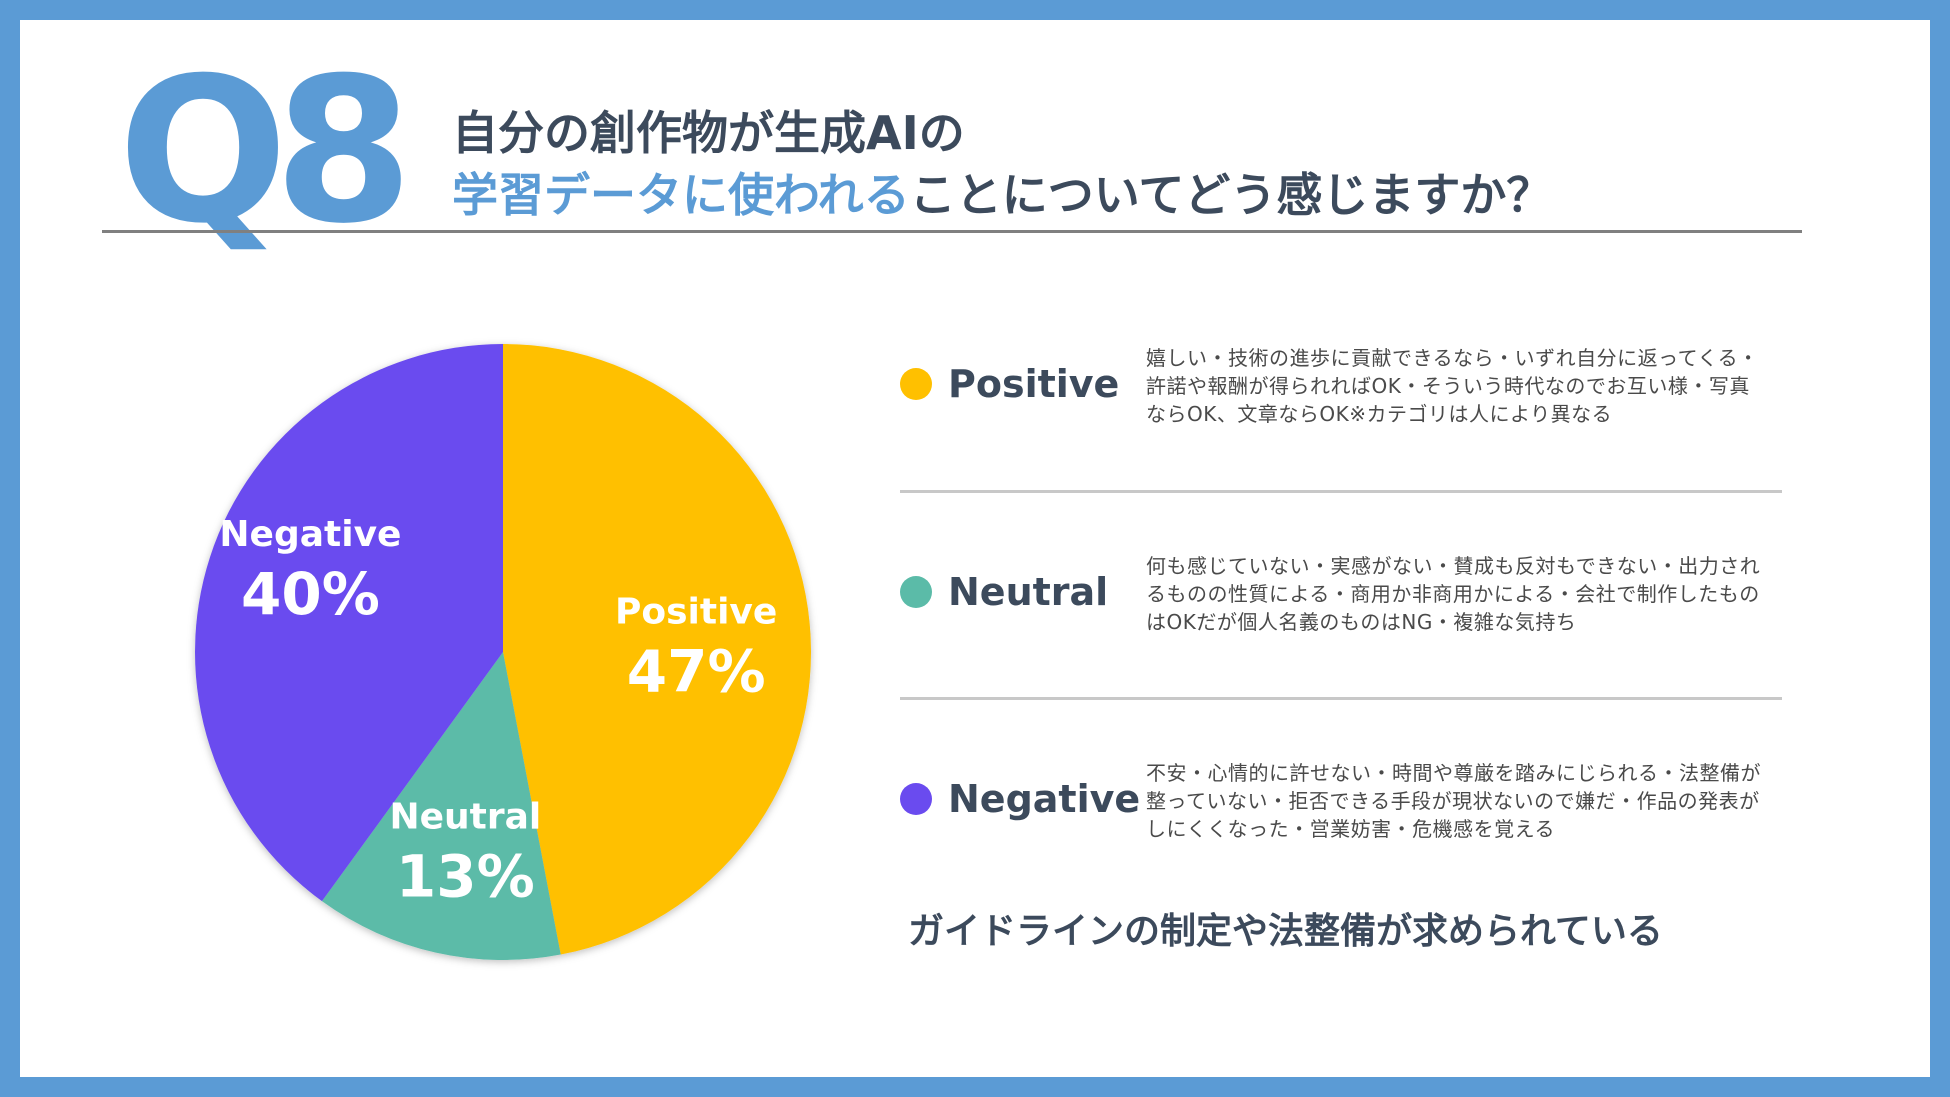  I want to click on question-number: Q8, so click(265, 151).